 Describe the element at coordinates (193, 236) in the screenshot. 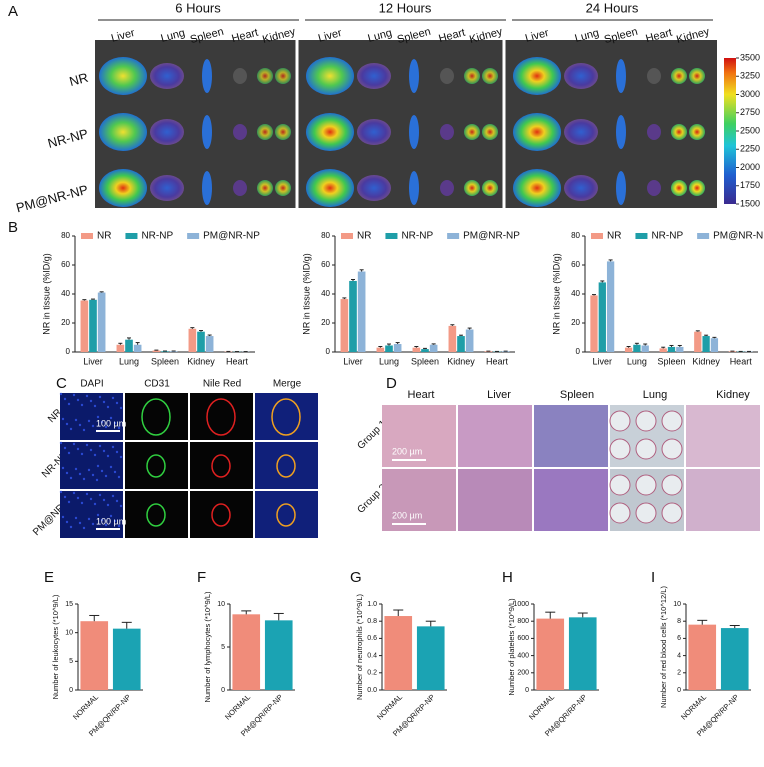

I see `legend-swatch` at that location.